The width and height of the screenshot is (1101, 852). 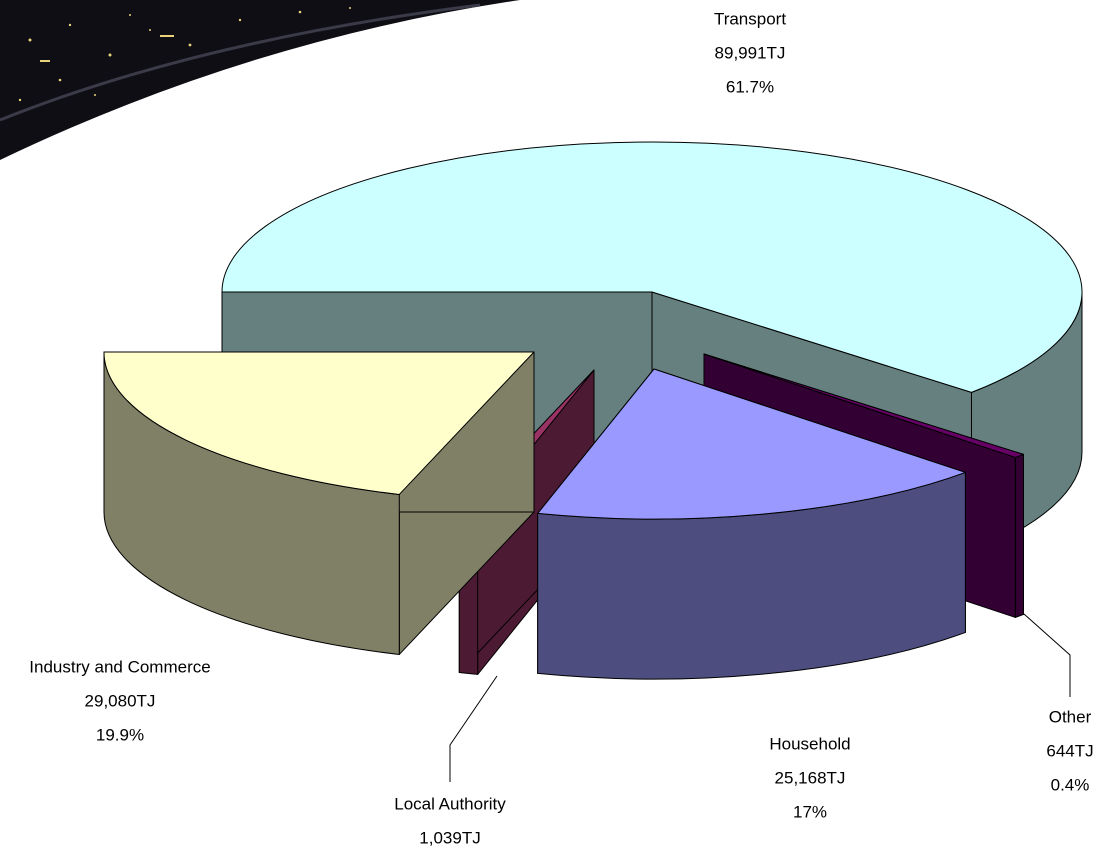 I want to click on slice-label: Household, so click(x=809, y=743).